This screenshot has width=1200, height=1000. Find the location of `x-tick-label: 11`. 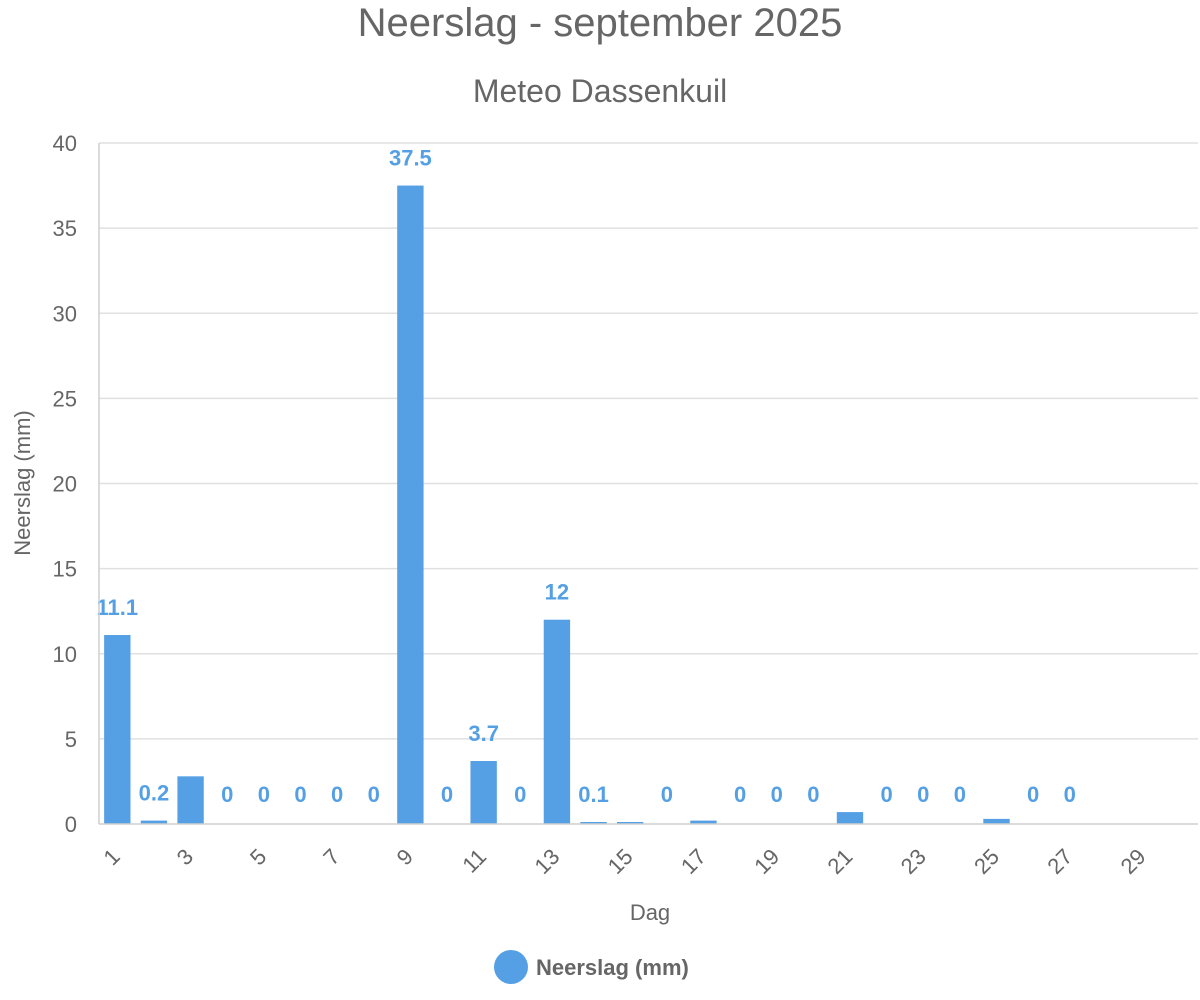

x-tick-label: 11 is located at coordinates (474, 861).